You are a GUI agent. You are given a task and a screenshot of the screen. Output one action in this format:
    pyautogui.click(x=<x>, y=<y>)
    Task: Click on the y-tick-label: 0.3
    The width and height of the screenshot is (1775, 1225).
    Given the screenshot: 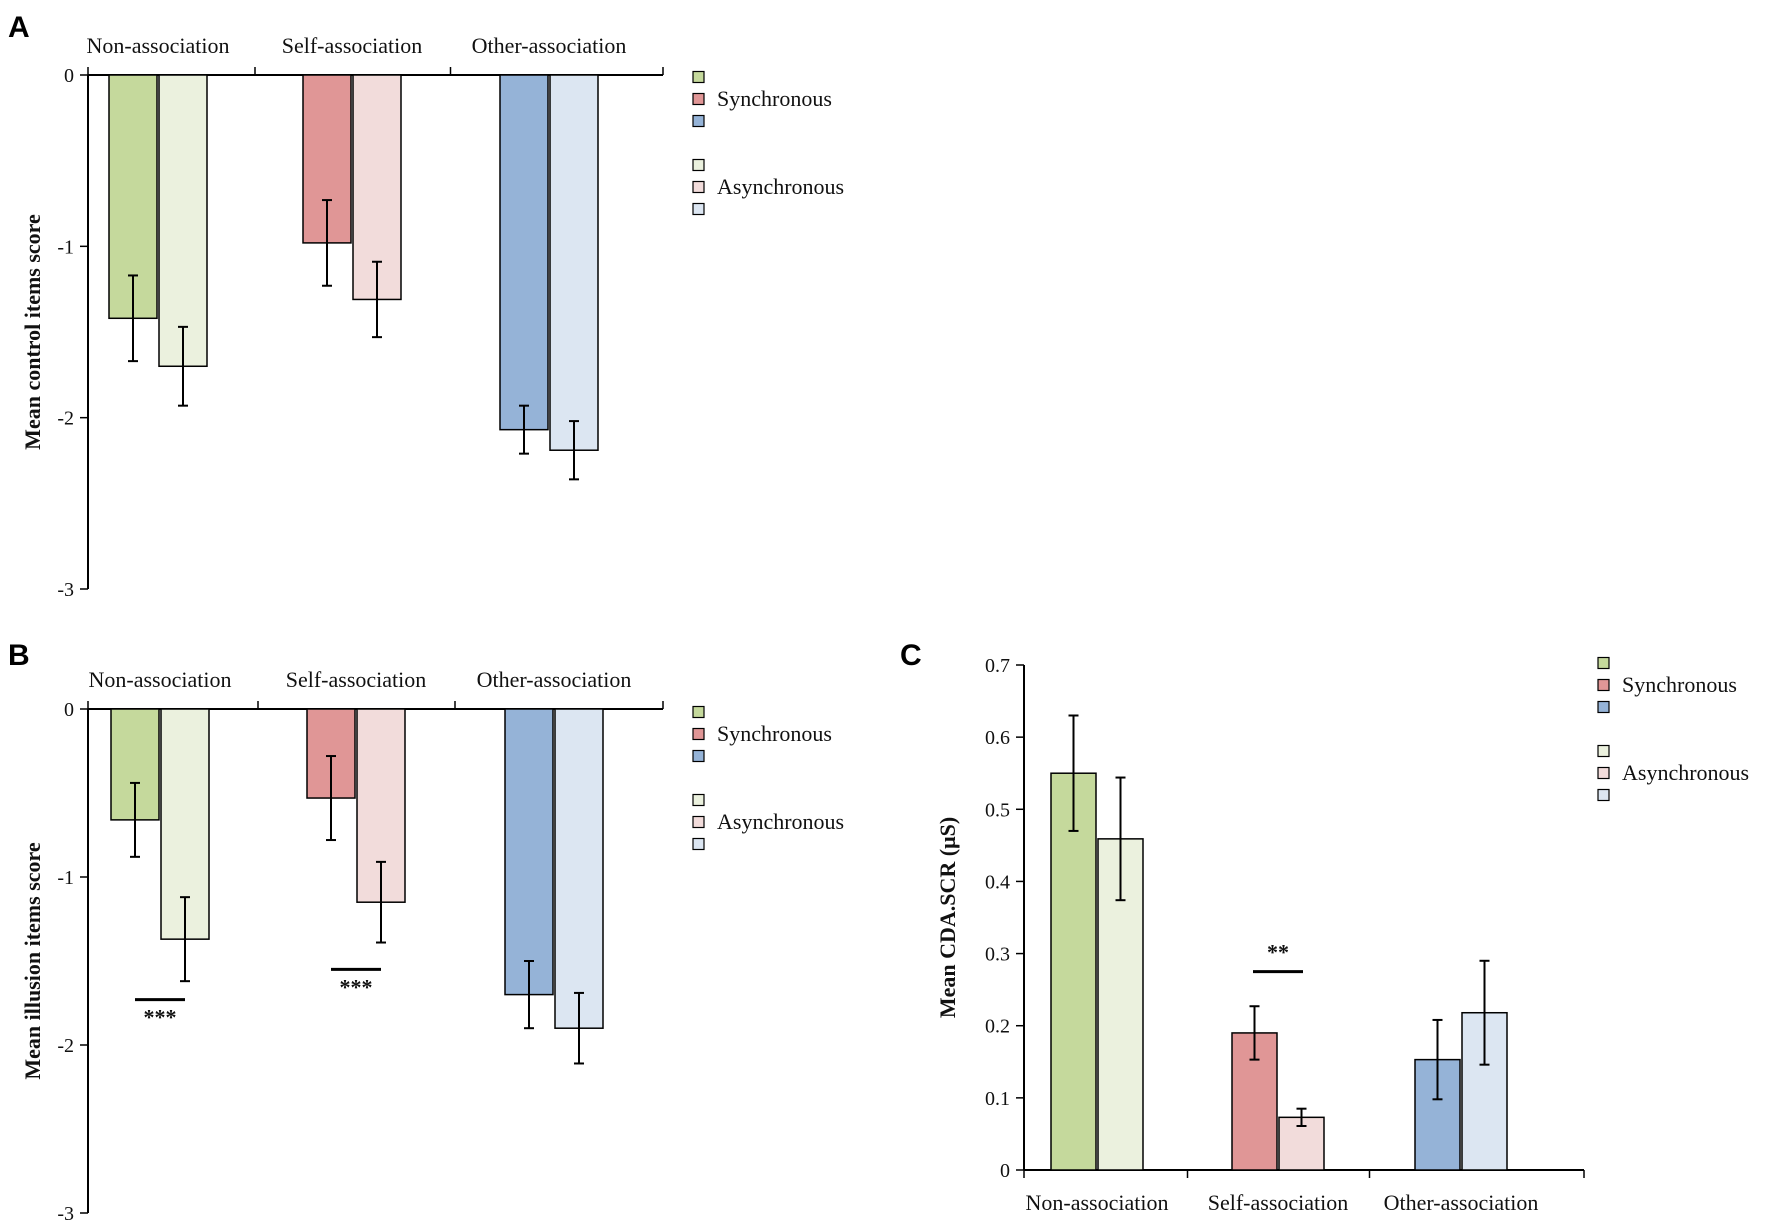 What is the action you would take?
    pyautogui.click(x=997, y=955)
    